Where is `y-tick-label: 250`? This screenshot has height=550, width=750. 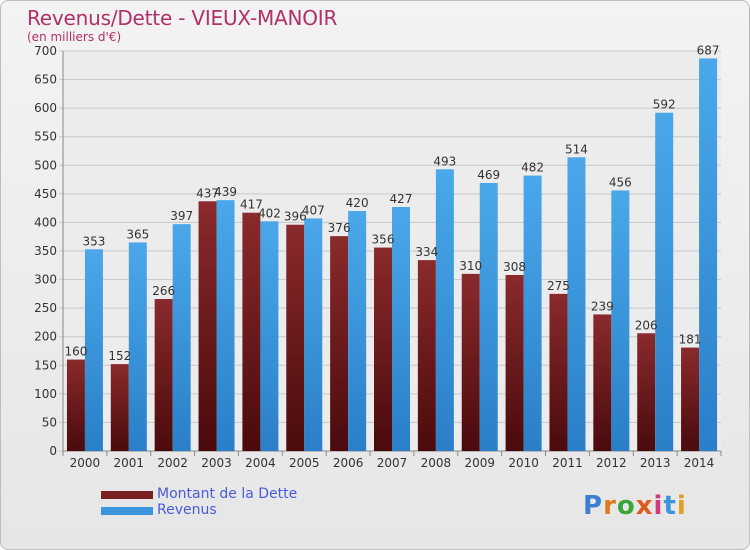 y-tick-label: 250 is located at coordinates (45, 308).